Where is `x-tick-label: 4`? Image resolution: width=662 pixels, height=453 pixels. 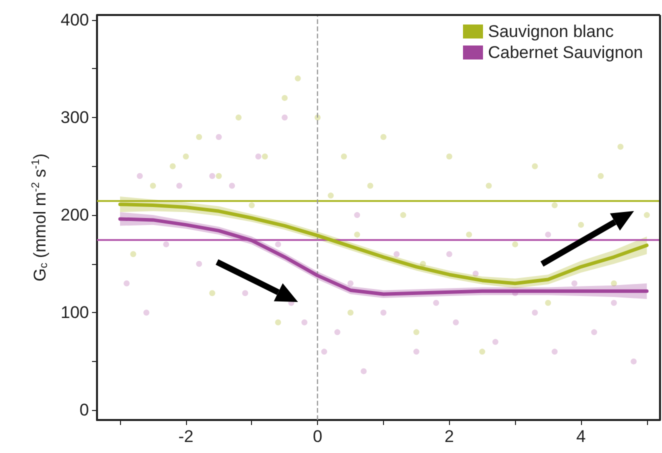 x-tick-label: 4 is located at coordinates (581, 436).